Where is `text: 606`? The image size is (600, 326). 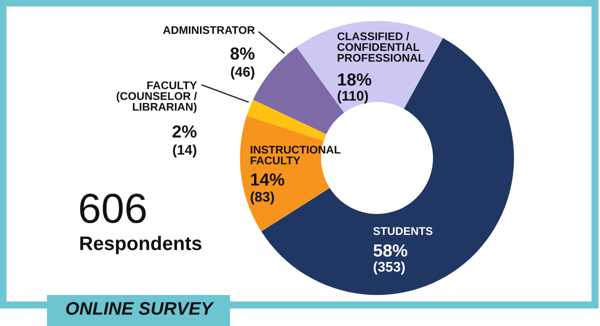
text: 606 is located at coordinates (113, 209).